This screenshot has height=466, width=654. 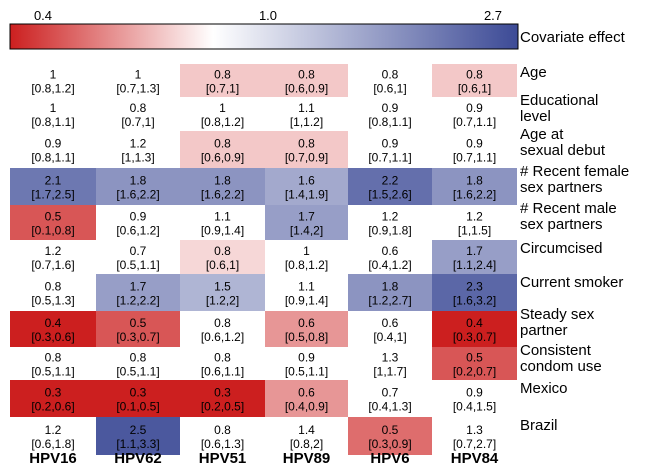 I want to click on cell-value: 0.7, so click(x=390, y=393).